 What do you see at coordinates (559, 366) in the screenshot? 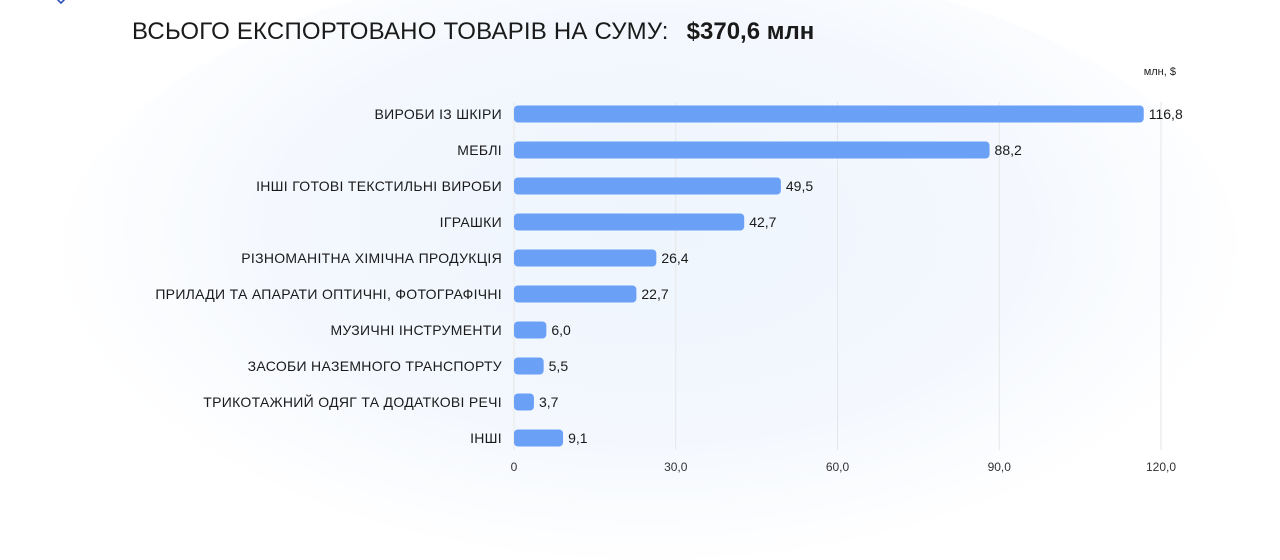
I see `value-label: 5,5` at bounding box center [559, 366].